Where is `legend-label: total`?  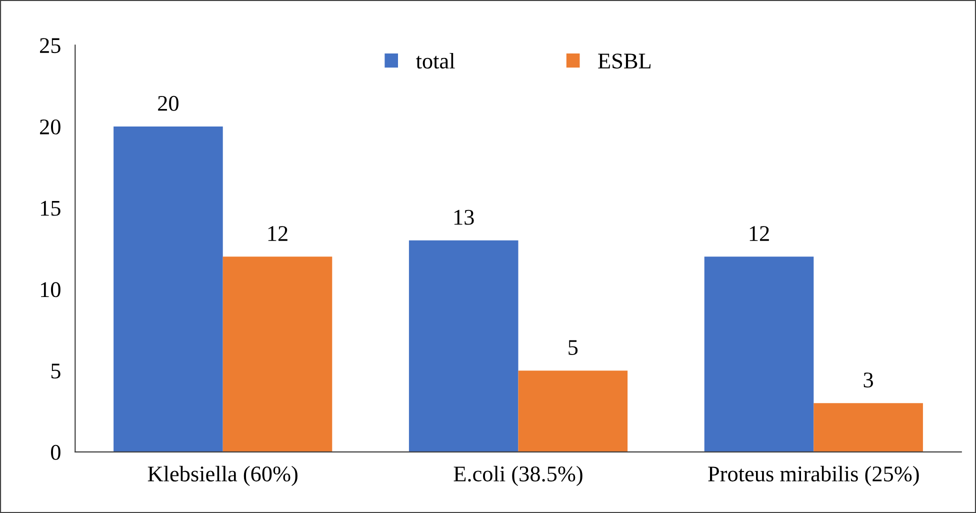
legend-label: total is located at coordinates (435, 60).